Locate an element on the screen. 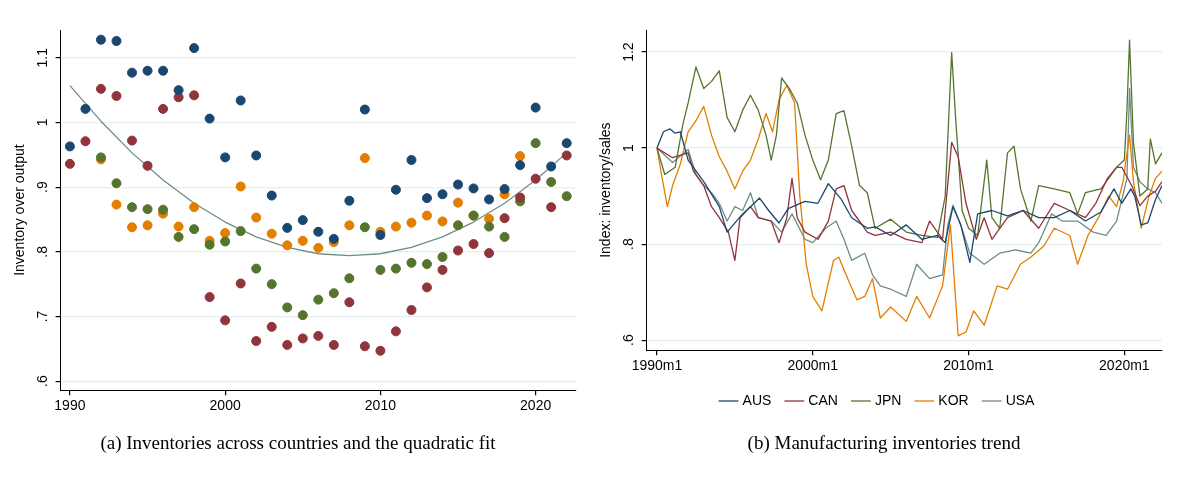  text: (b) Manufacturing inventories trend is located at coordinates (884, 443).